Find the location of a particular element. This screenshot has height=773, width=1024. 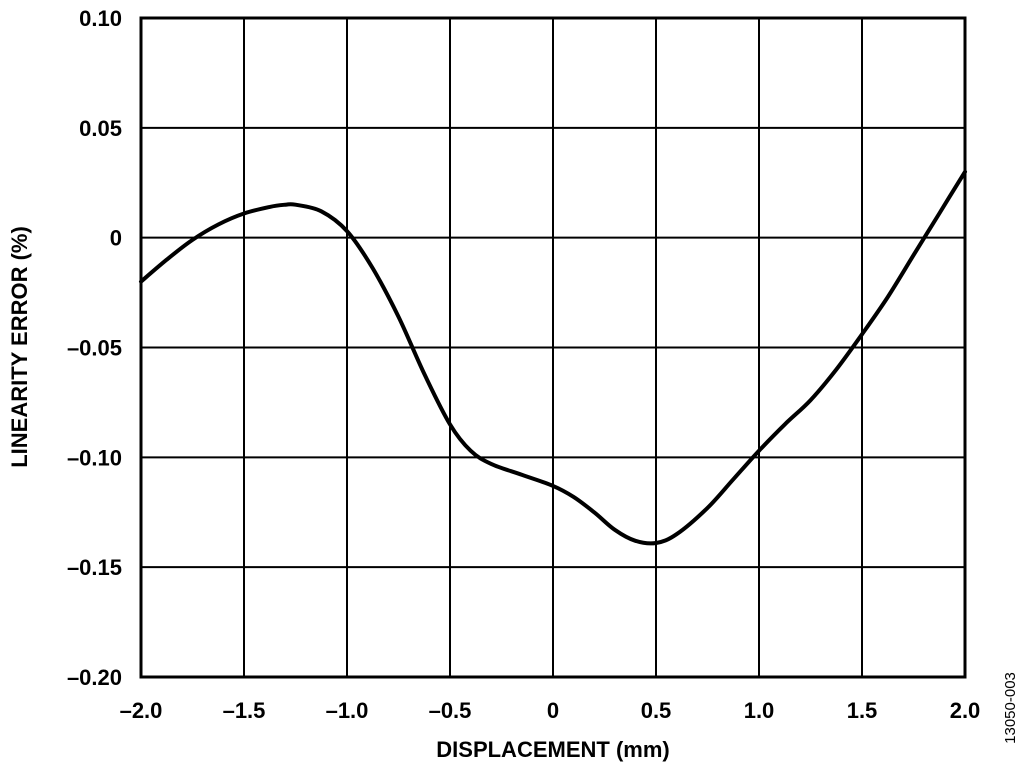

x-axis-ticks: –2.0 –1.5 –1.0 –0.5 0 0.5 1.0 1.5 2.0 is located at coordinates (550, 710).